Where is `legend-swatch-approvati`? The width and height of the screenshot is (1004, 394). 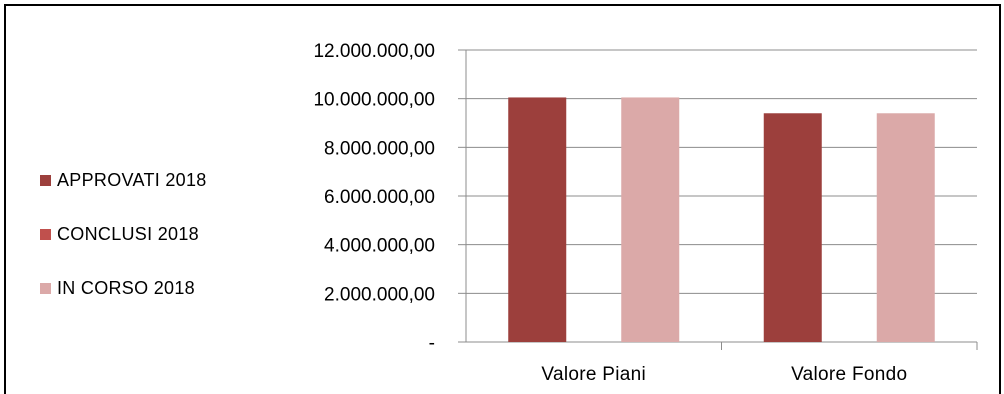
legend-swatch-approvati is located at coordinates (45, 180).